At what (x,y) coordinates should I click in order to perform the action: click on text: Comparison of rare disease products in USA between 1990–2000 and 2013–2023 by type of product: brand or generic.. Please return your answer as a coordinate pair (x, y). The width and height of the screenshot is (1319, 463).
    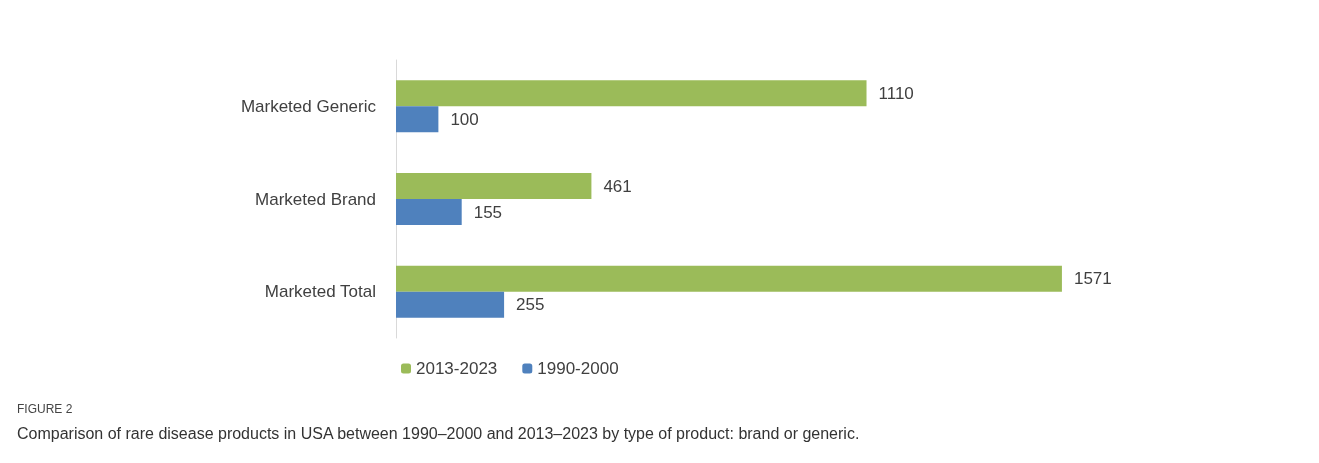
    Looking at the image, I should click on (438, 433).